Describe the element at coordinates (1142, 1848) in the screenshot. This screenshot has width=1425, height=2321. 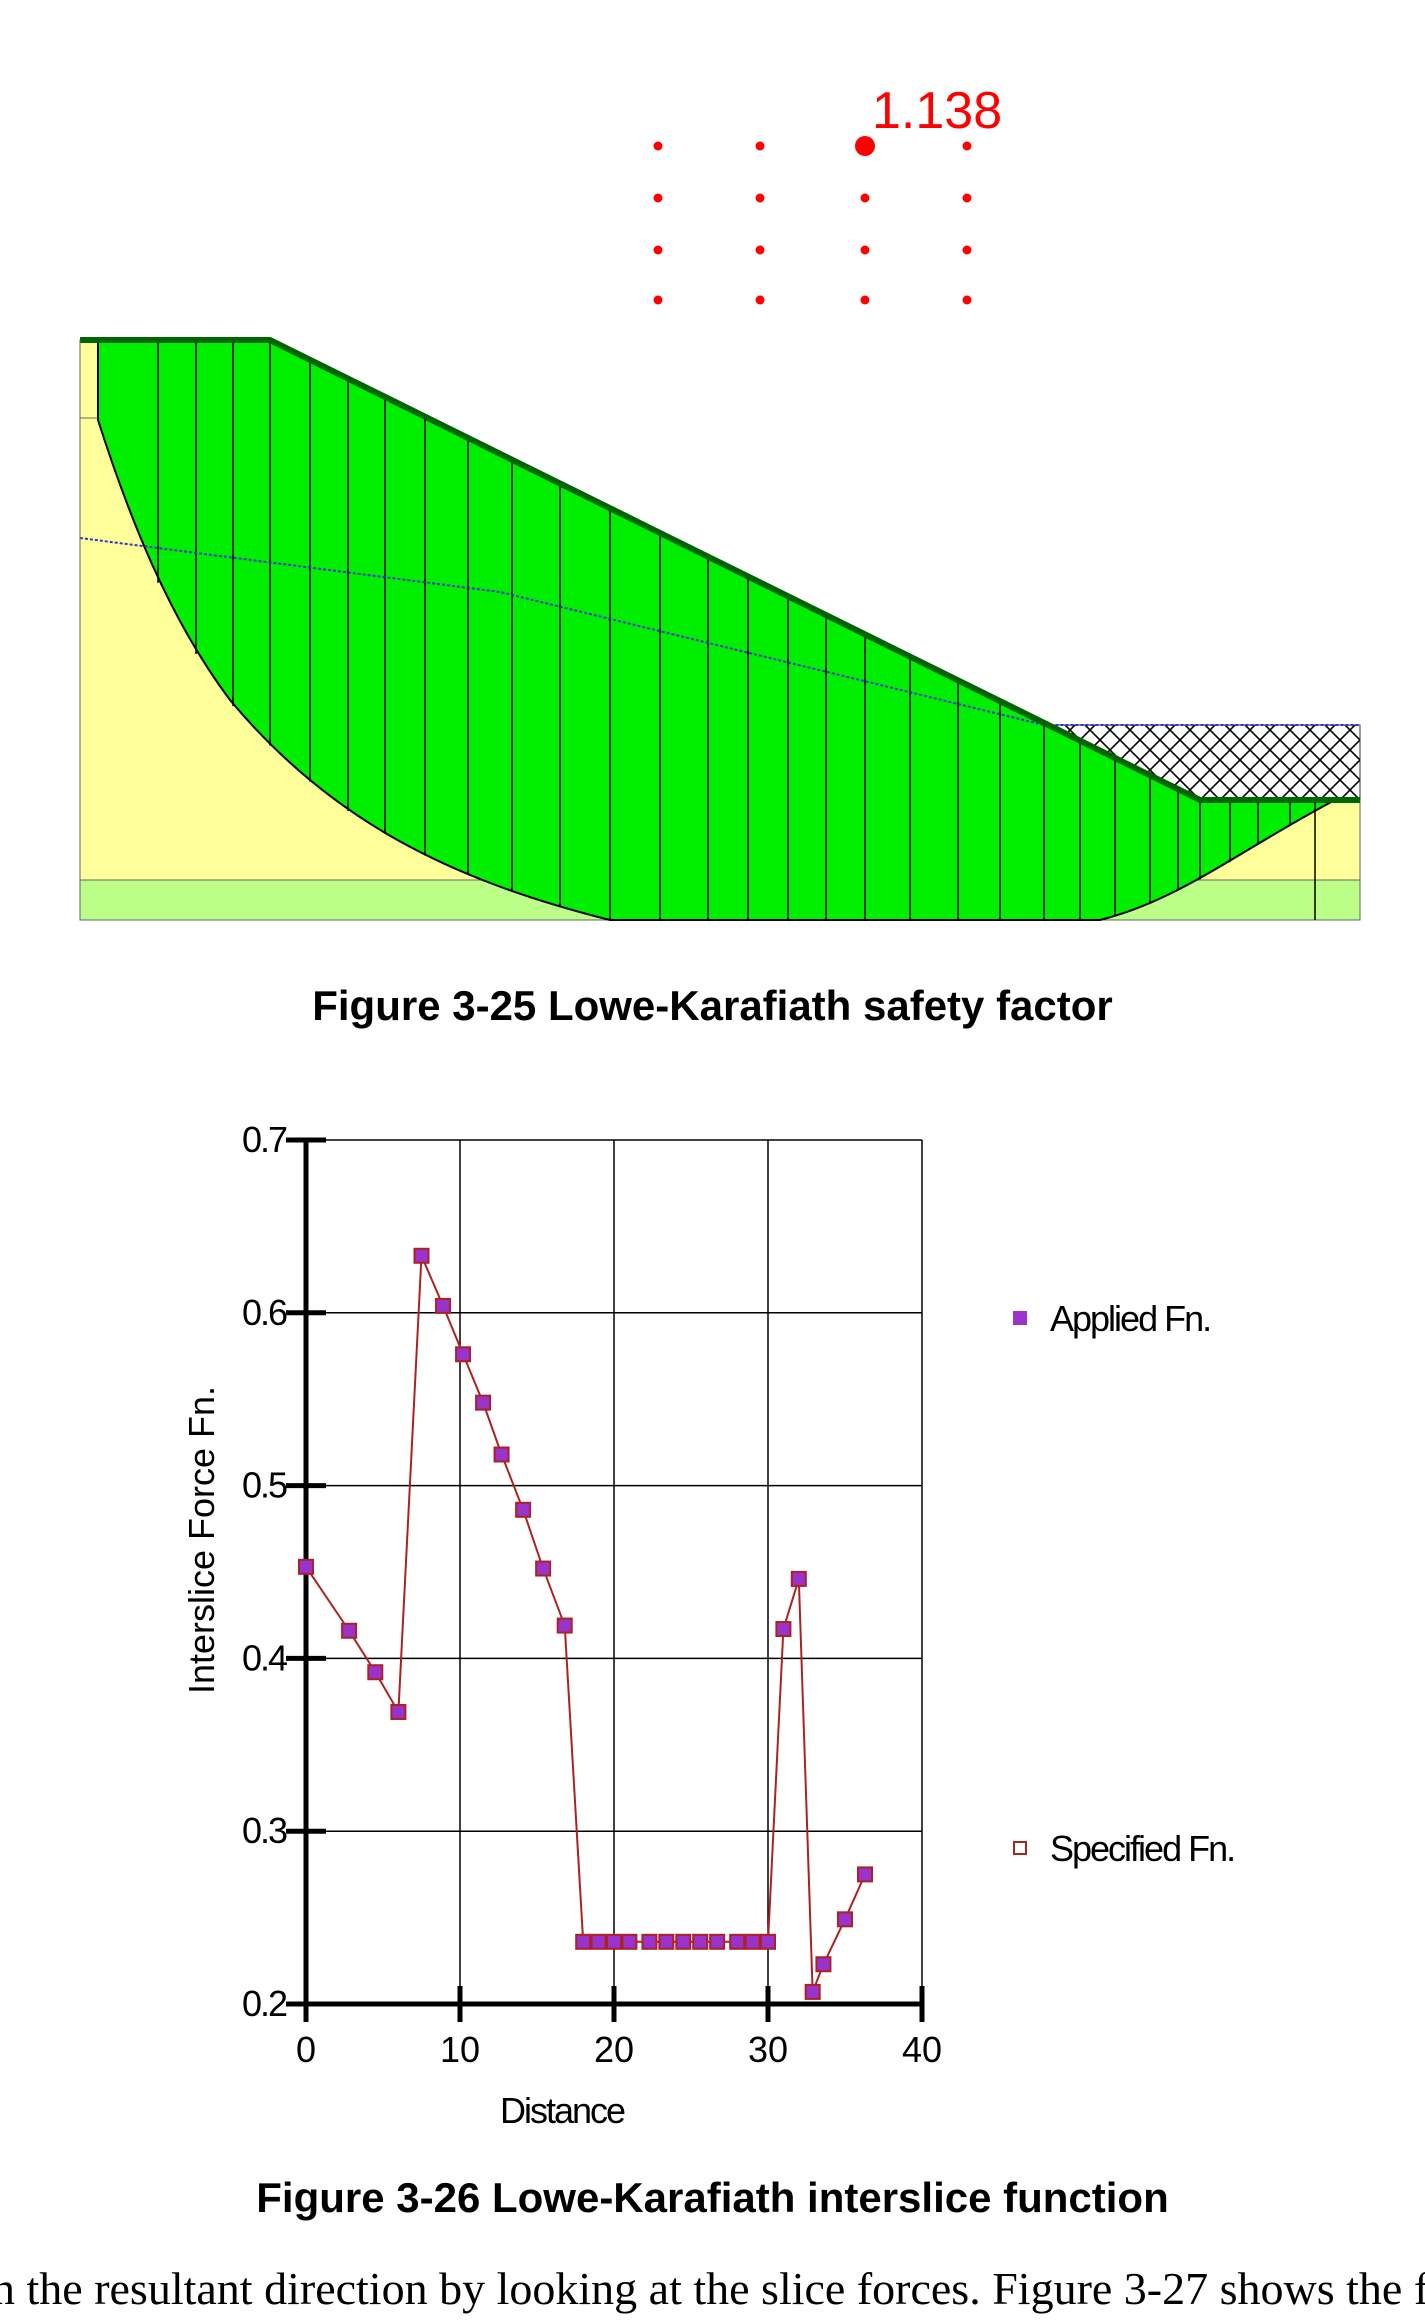
I see `legend-label-specified: Specified Fn.` at that location.